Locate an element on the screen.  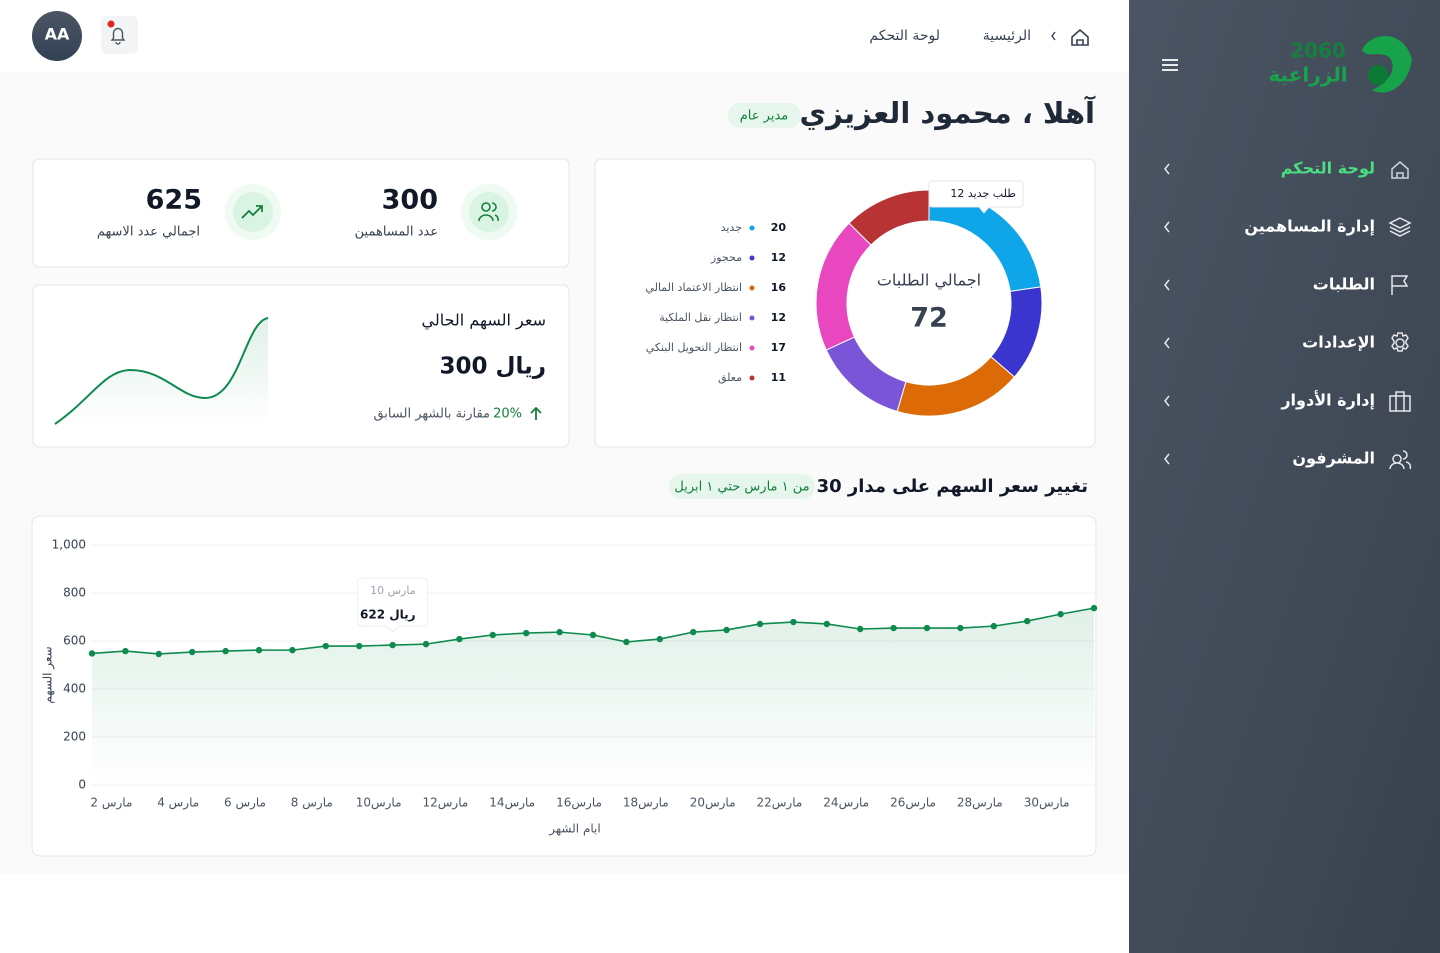
menu-toggle is located at coordinates (1170, 65).